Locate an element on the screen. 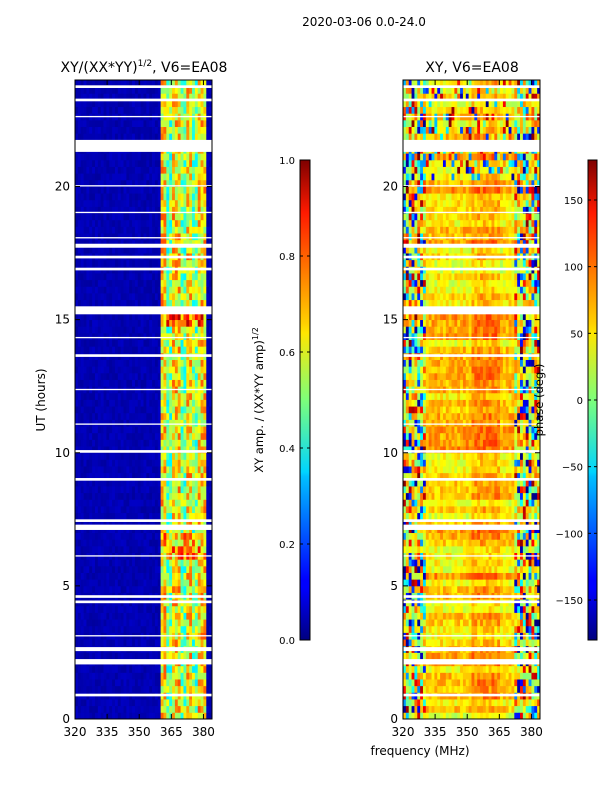 This screenshot has height=800, width=600. flagged-row is located at coordinates (143, 257).